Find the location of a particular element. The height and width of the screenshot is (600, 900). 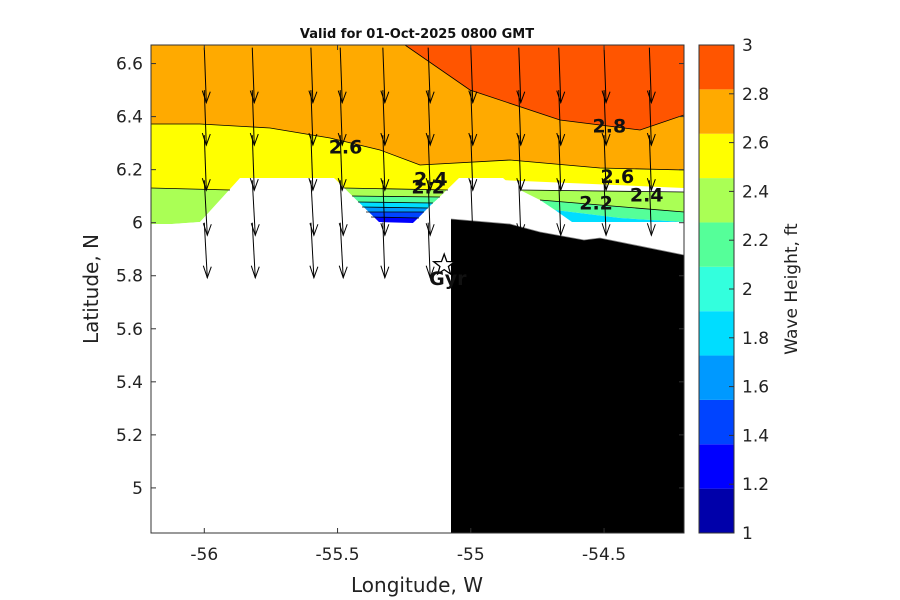

colorbar-tick-label: 3 is located at coordinates (747, 46).